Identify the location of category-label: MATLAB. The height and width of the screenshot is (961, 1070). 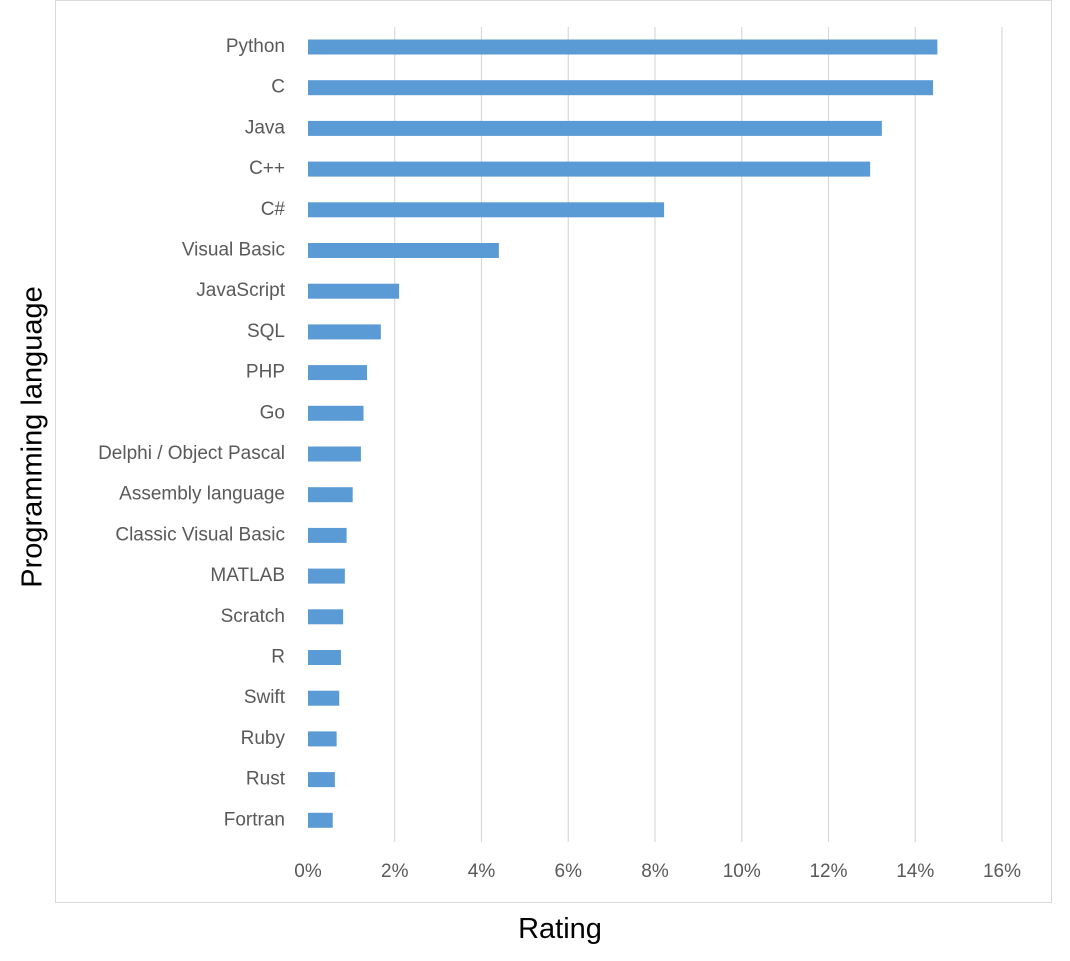
(247, 575).